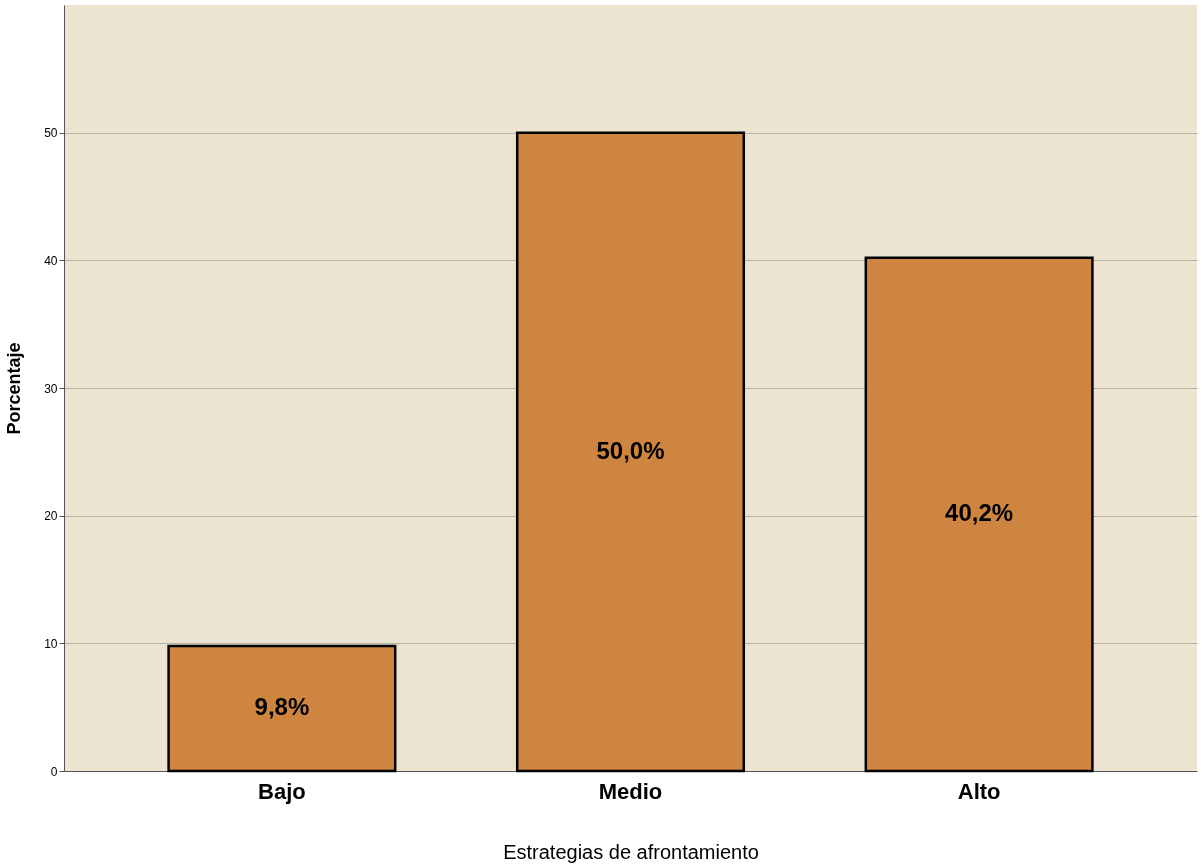  What do you see at coordinates (282, 791) in the screenshot?
I see `x-tick-label: Bajo` at bounding box center [282, 791].